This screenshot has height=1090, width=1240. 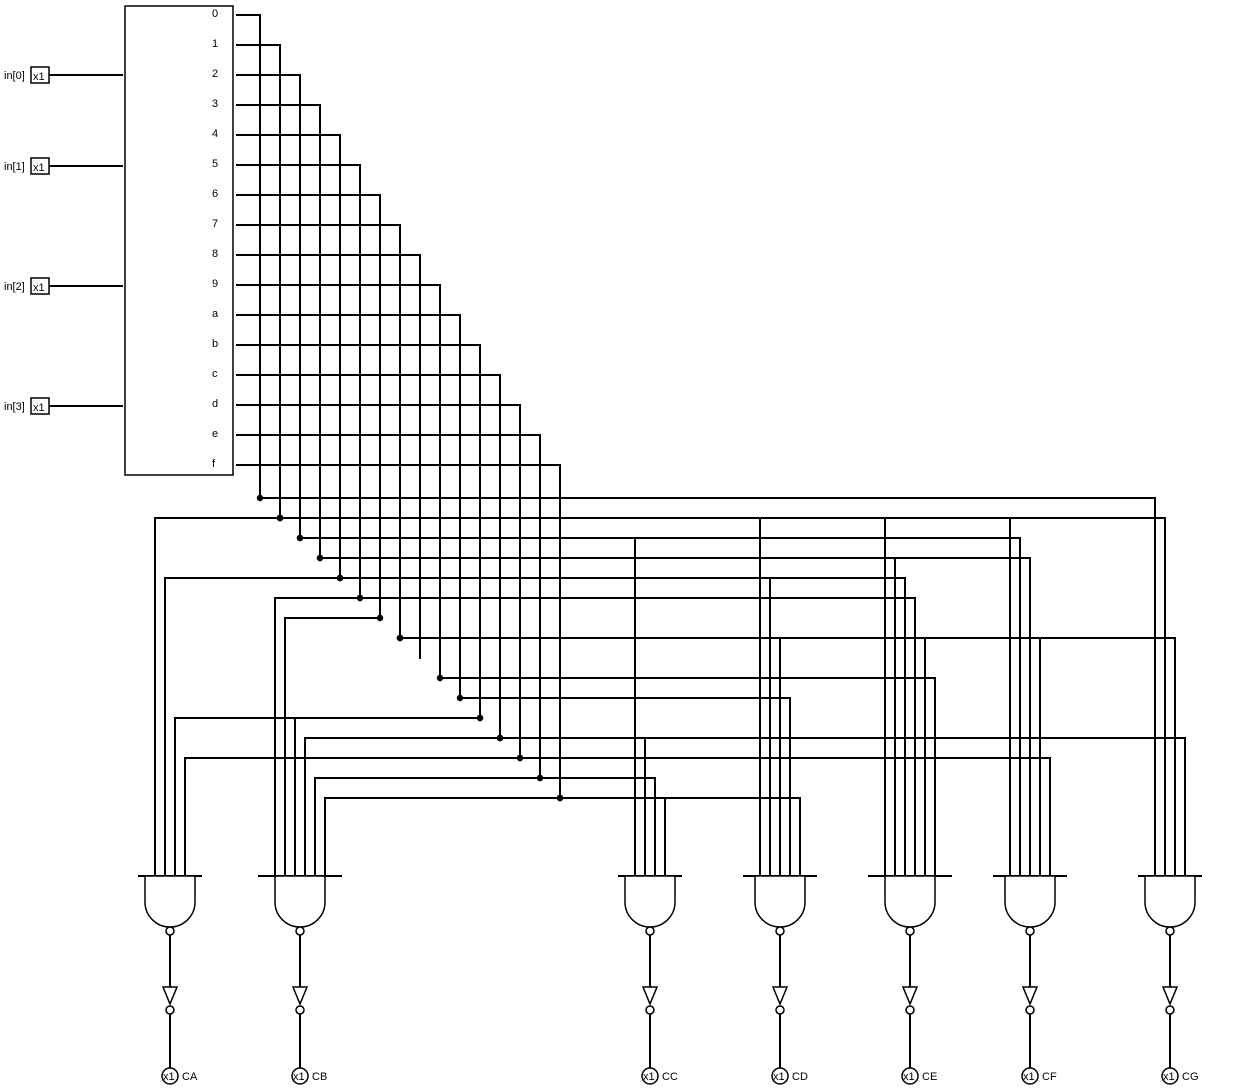 I want to click on input-label: in[0], so click(x=14, y=76).